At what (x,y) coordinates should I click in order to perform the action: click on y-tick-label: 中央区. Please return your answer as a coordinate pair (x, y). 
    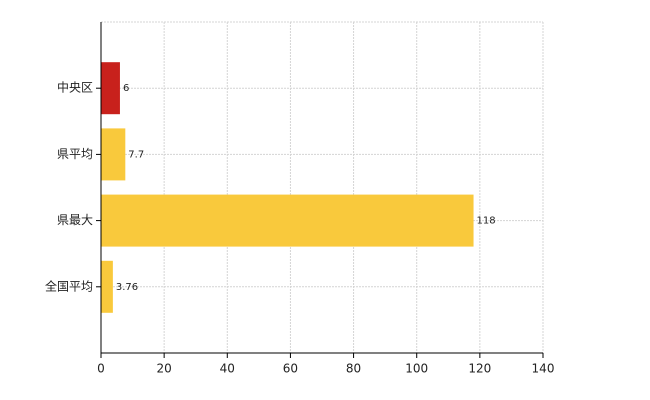
    Looking at the image, I should click on (75, 87).